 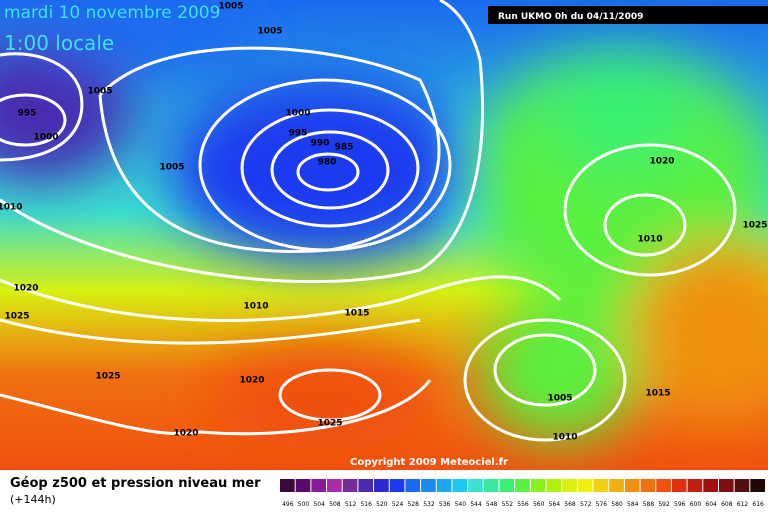 I want to click on run-box, so click(x=628, y=15).